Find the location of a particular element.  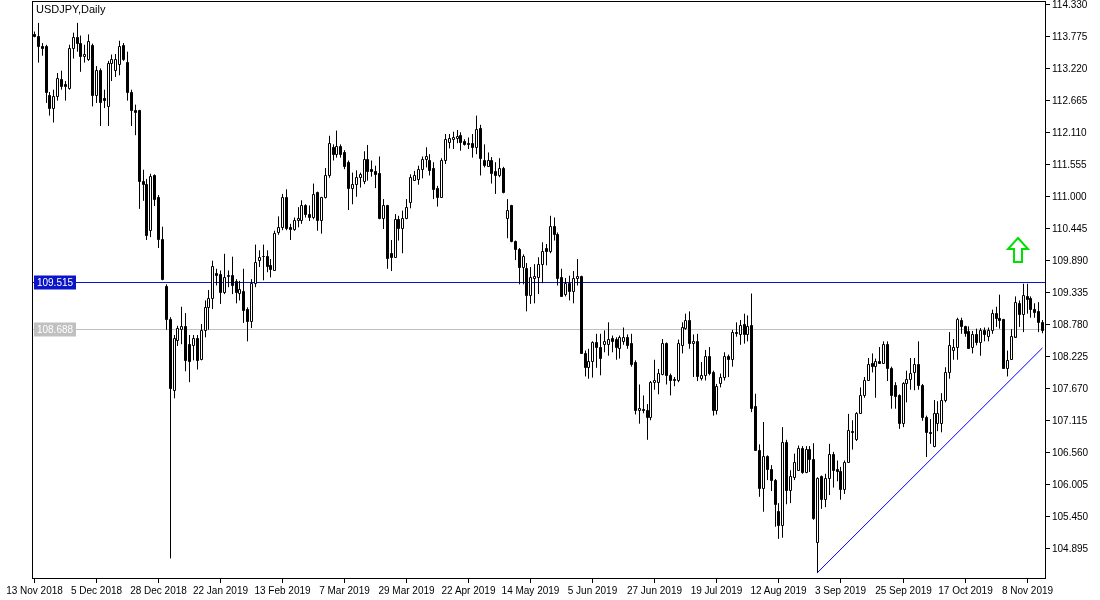

y-tick-label: 112.110 is located at coordinates (1070, 132).